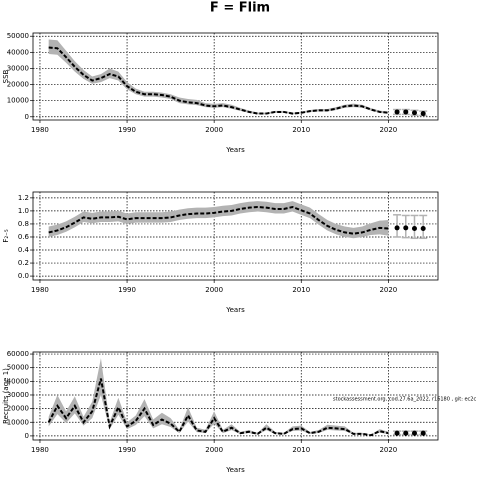 The height and width of the screenshot is (480, 480). I want to click on y-tick-label: 0.0, so click(23, 276).